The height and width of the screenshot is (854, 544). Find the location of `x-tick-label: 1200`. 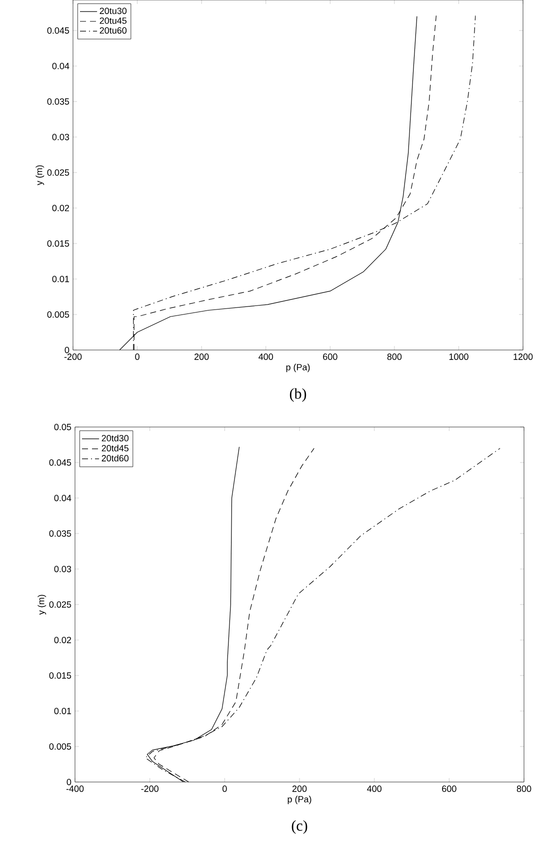

x-tick-label: 1200 is located at coordinates (523, 357).